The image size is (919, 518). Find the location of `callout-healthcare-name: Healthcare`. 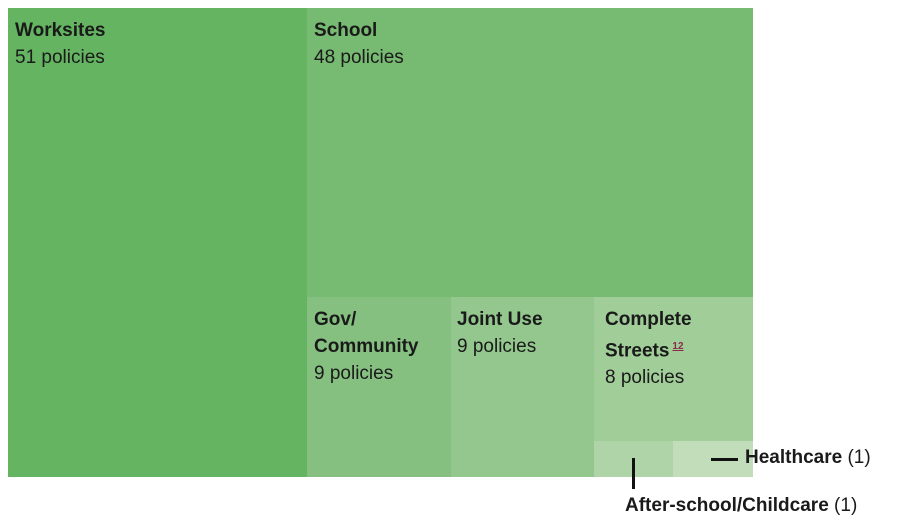

callout-healthcare-name: Healthcare is located at coordinates (794, 457).